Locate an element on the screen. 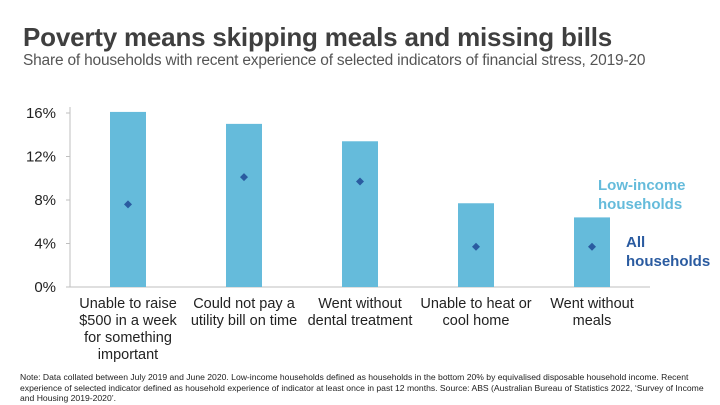 The width and height of the screenshot is (720, 405). x-category-label-line: utility bill on time is located at coordinates (244, 321).